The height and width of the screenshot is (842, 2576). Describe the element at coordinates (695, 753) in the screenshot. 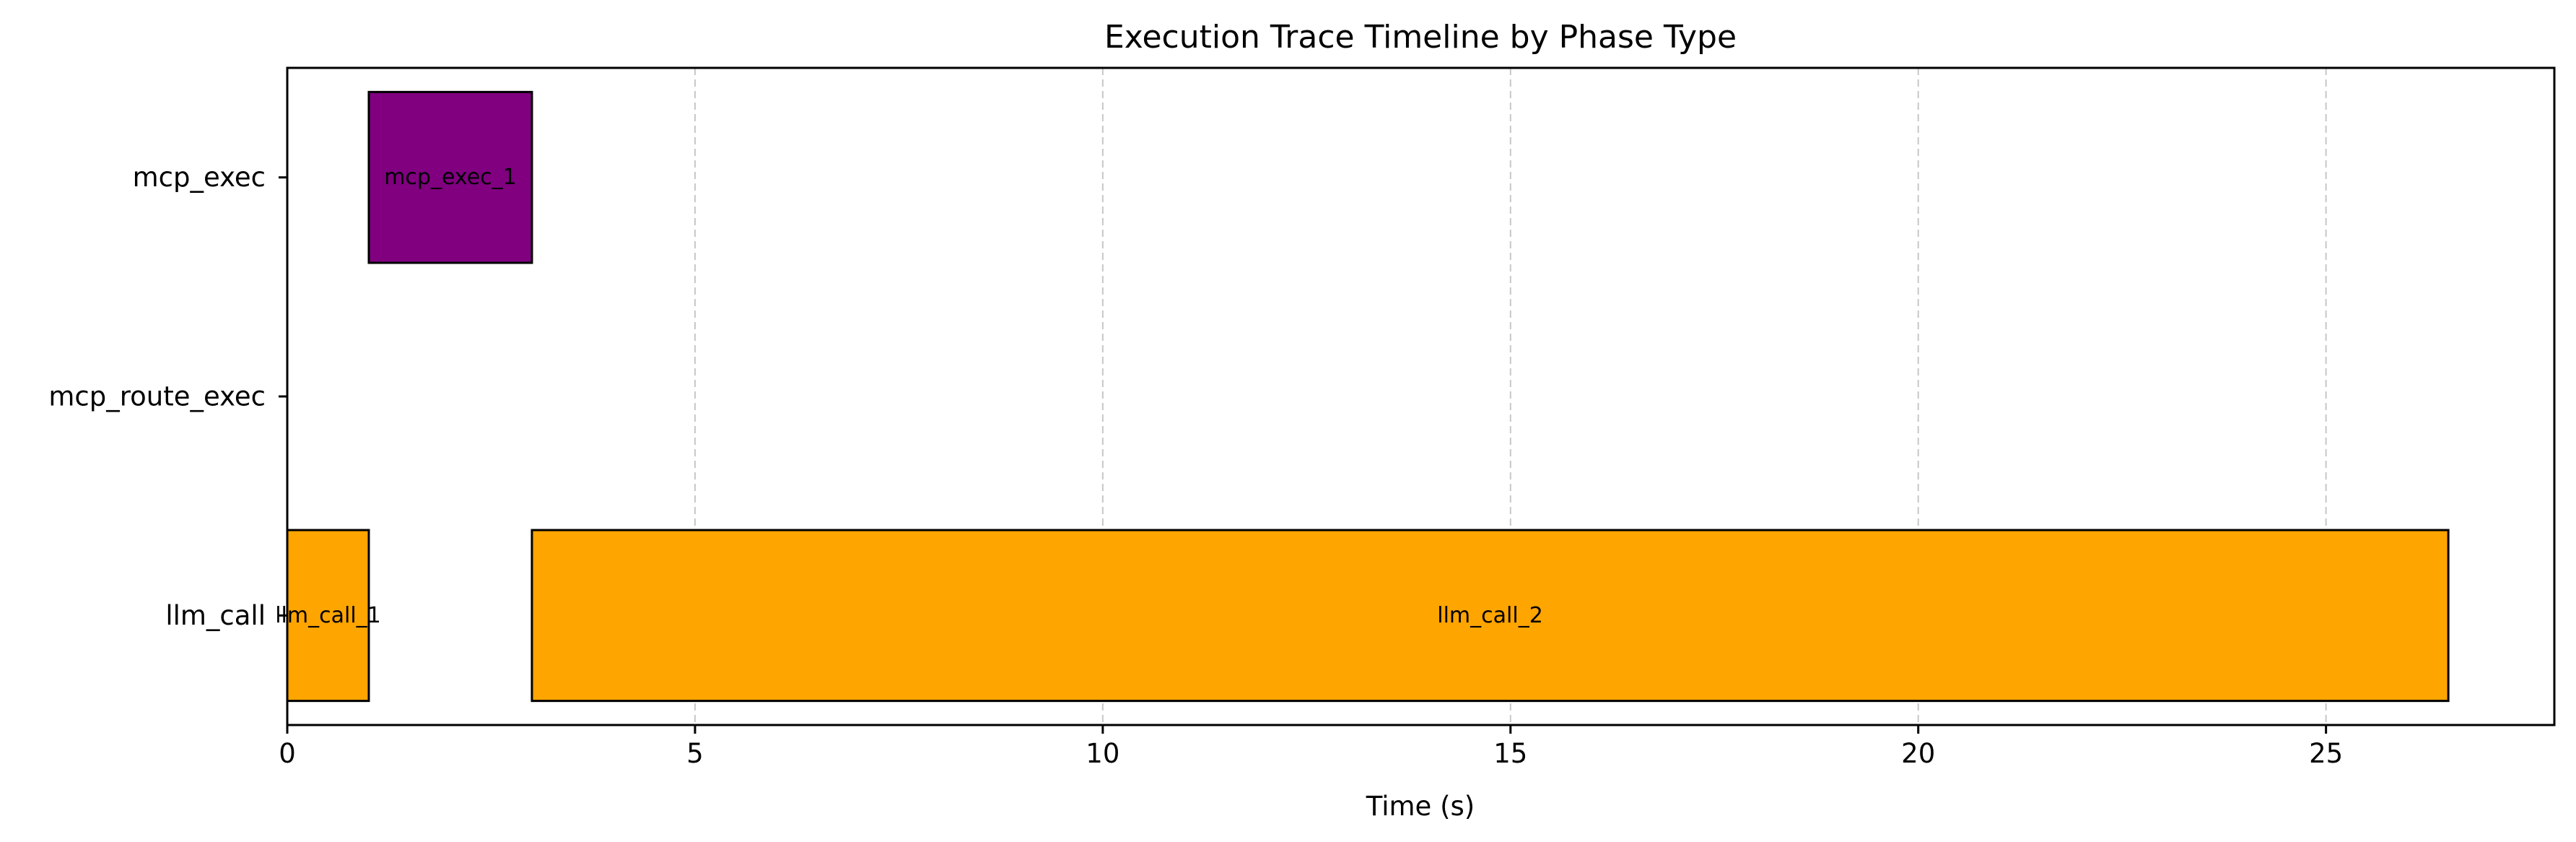

I see `x-tick-label: 5` at that location.